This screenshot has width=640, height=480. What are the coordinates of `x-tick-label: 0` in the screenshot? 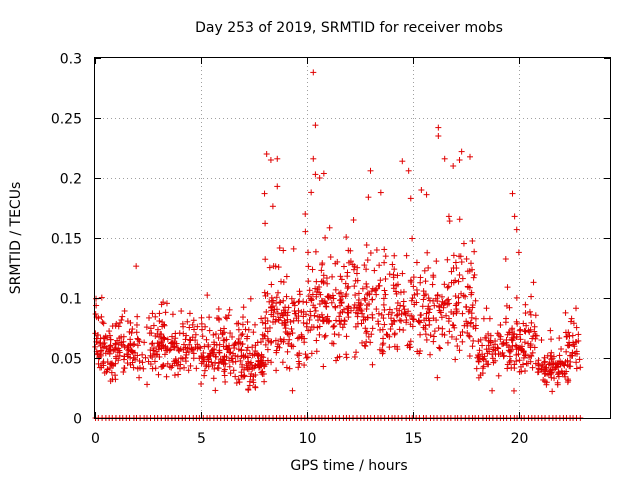 It's located at (95, 439).